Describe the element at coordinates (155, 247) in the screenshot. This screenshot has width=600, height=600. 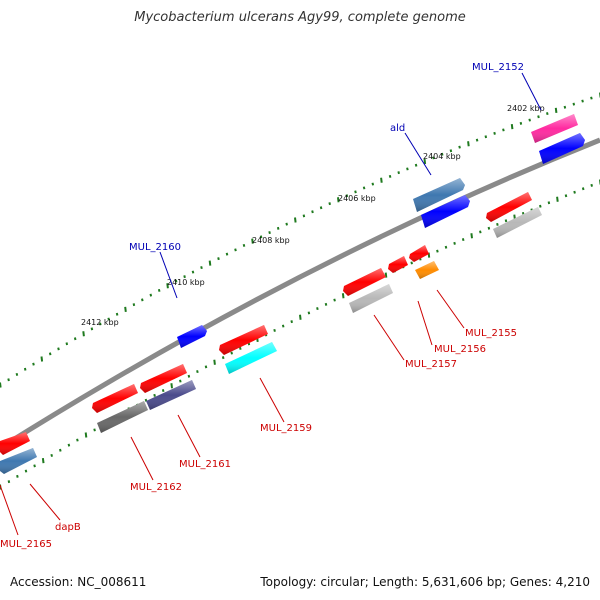
I see `label-MUL_2160: MUL_2160` at that location.